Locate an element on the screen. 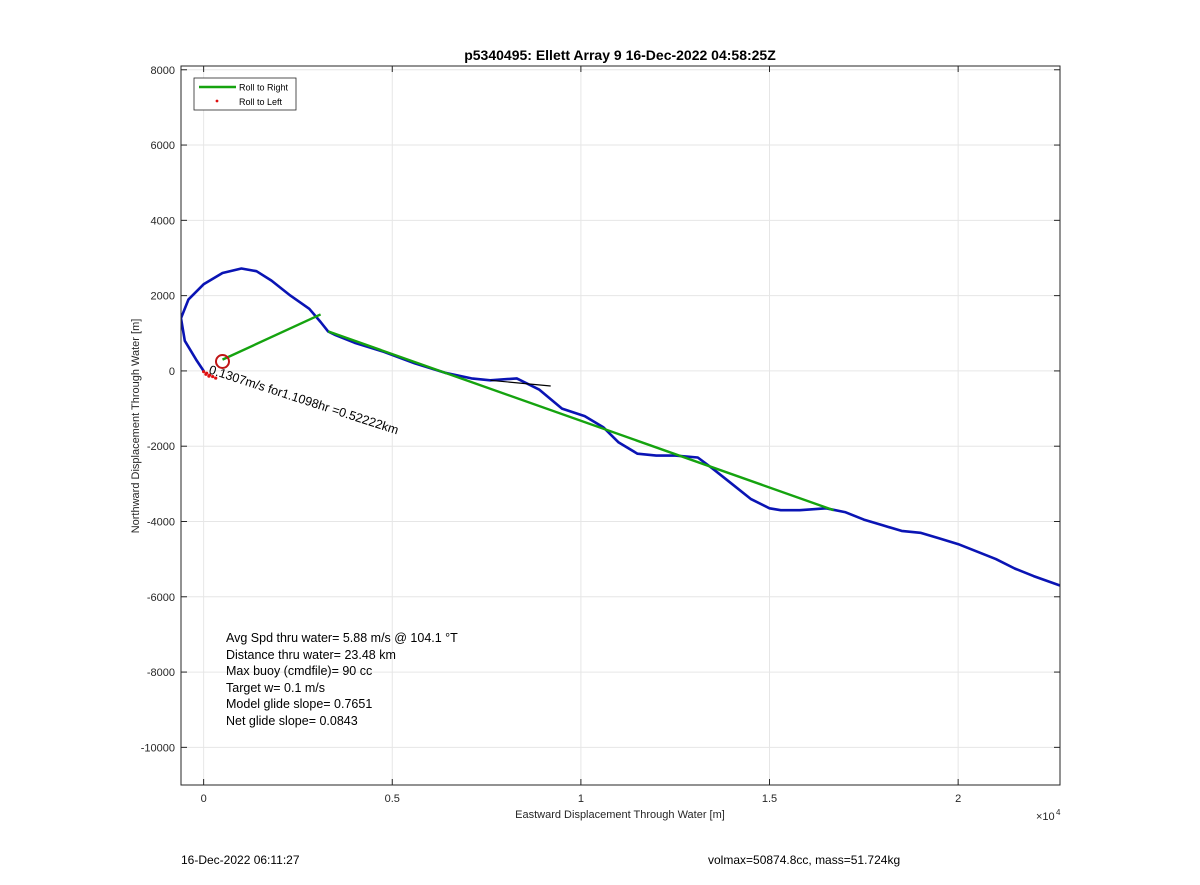 The width and height of the screenshot is (1200, 885). stat-net-glide-slope: Net glide slope= 0.0843 is located at coordinates (292, 721).